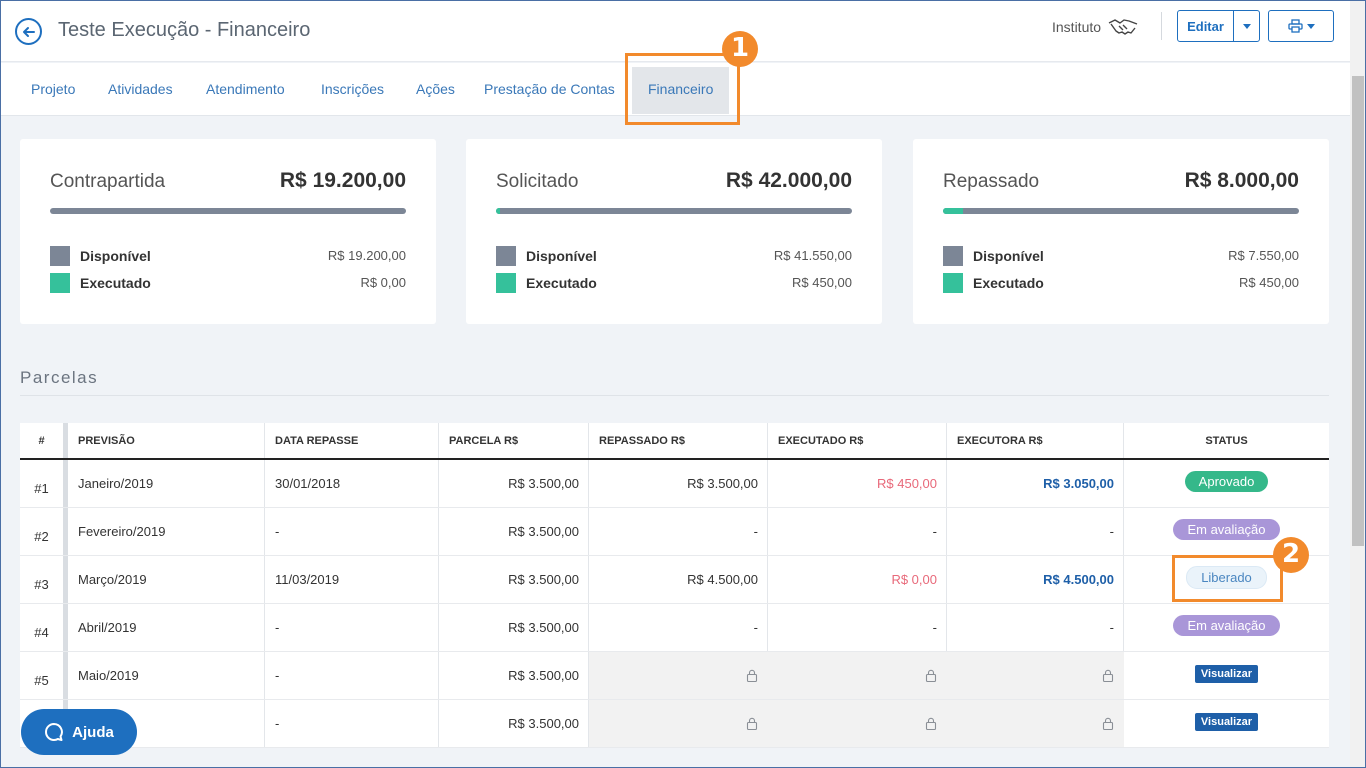  I want to click on legend-value: R$ 450,00, so click(822, 282).